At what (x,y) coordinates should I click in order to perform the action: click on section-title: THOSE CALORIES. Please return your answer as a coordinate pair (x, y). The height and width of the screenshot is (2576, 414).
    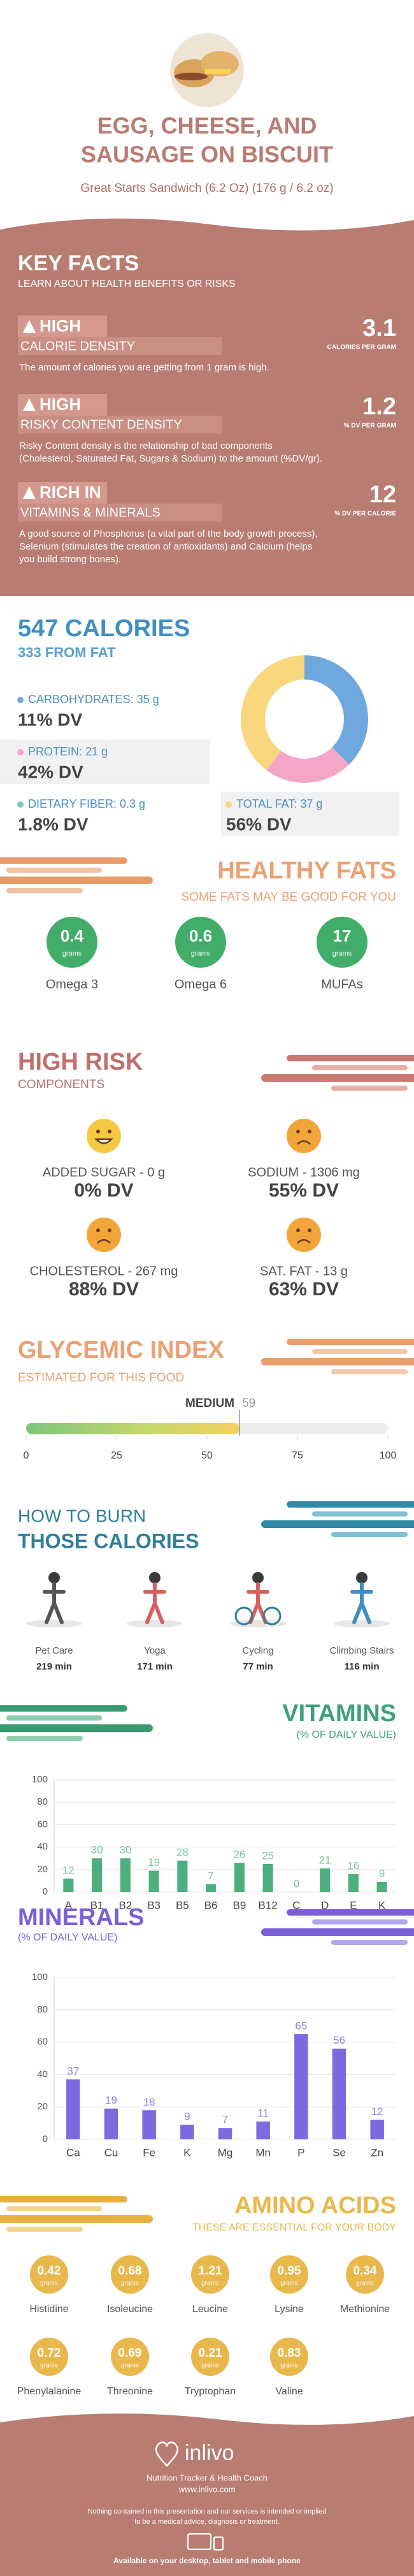
    Looking at the image, I should click on (109, 1540).